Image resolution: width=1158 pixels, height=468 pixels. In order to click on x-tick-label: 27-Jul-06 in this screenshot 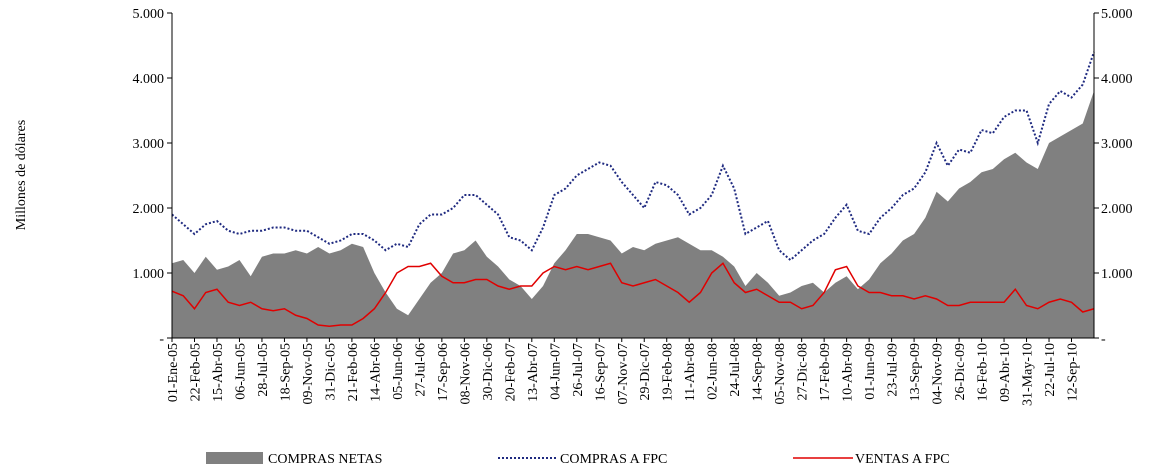, I will do `click(420, 370)`.